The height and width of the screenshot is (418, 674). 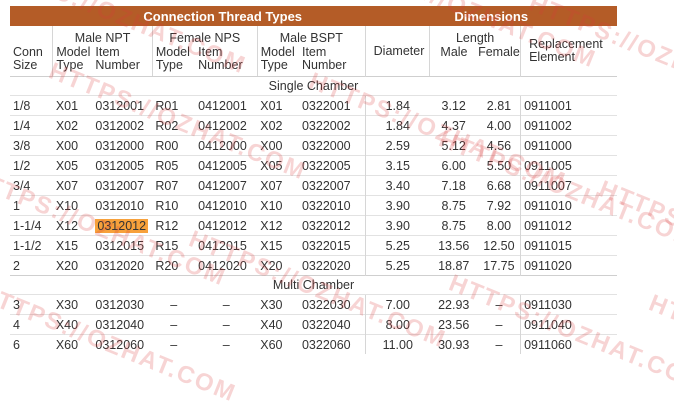 I want to click on diameter-cell: 5.25, so click(x=397, y=265).